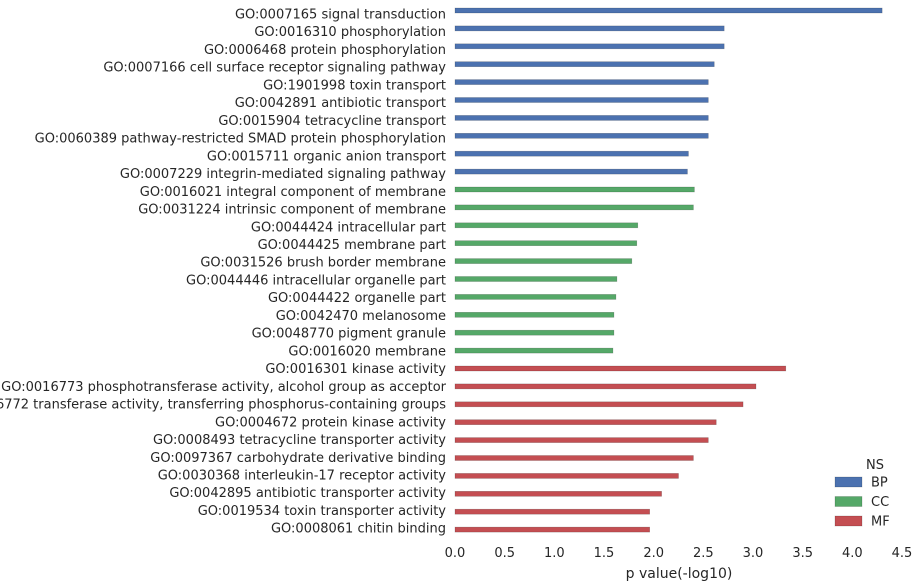 Image resolution: width=918 pixels, height=587 pixels. What do you see at coordinates (355, 369) in the screenshot?
I see `category-label-21: GO:0016301 kinase activity` at bounding box center [355, 369].